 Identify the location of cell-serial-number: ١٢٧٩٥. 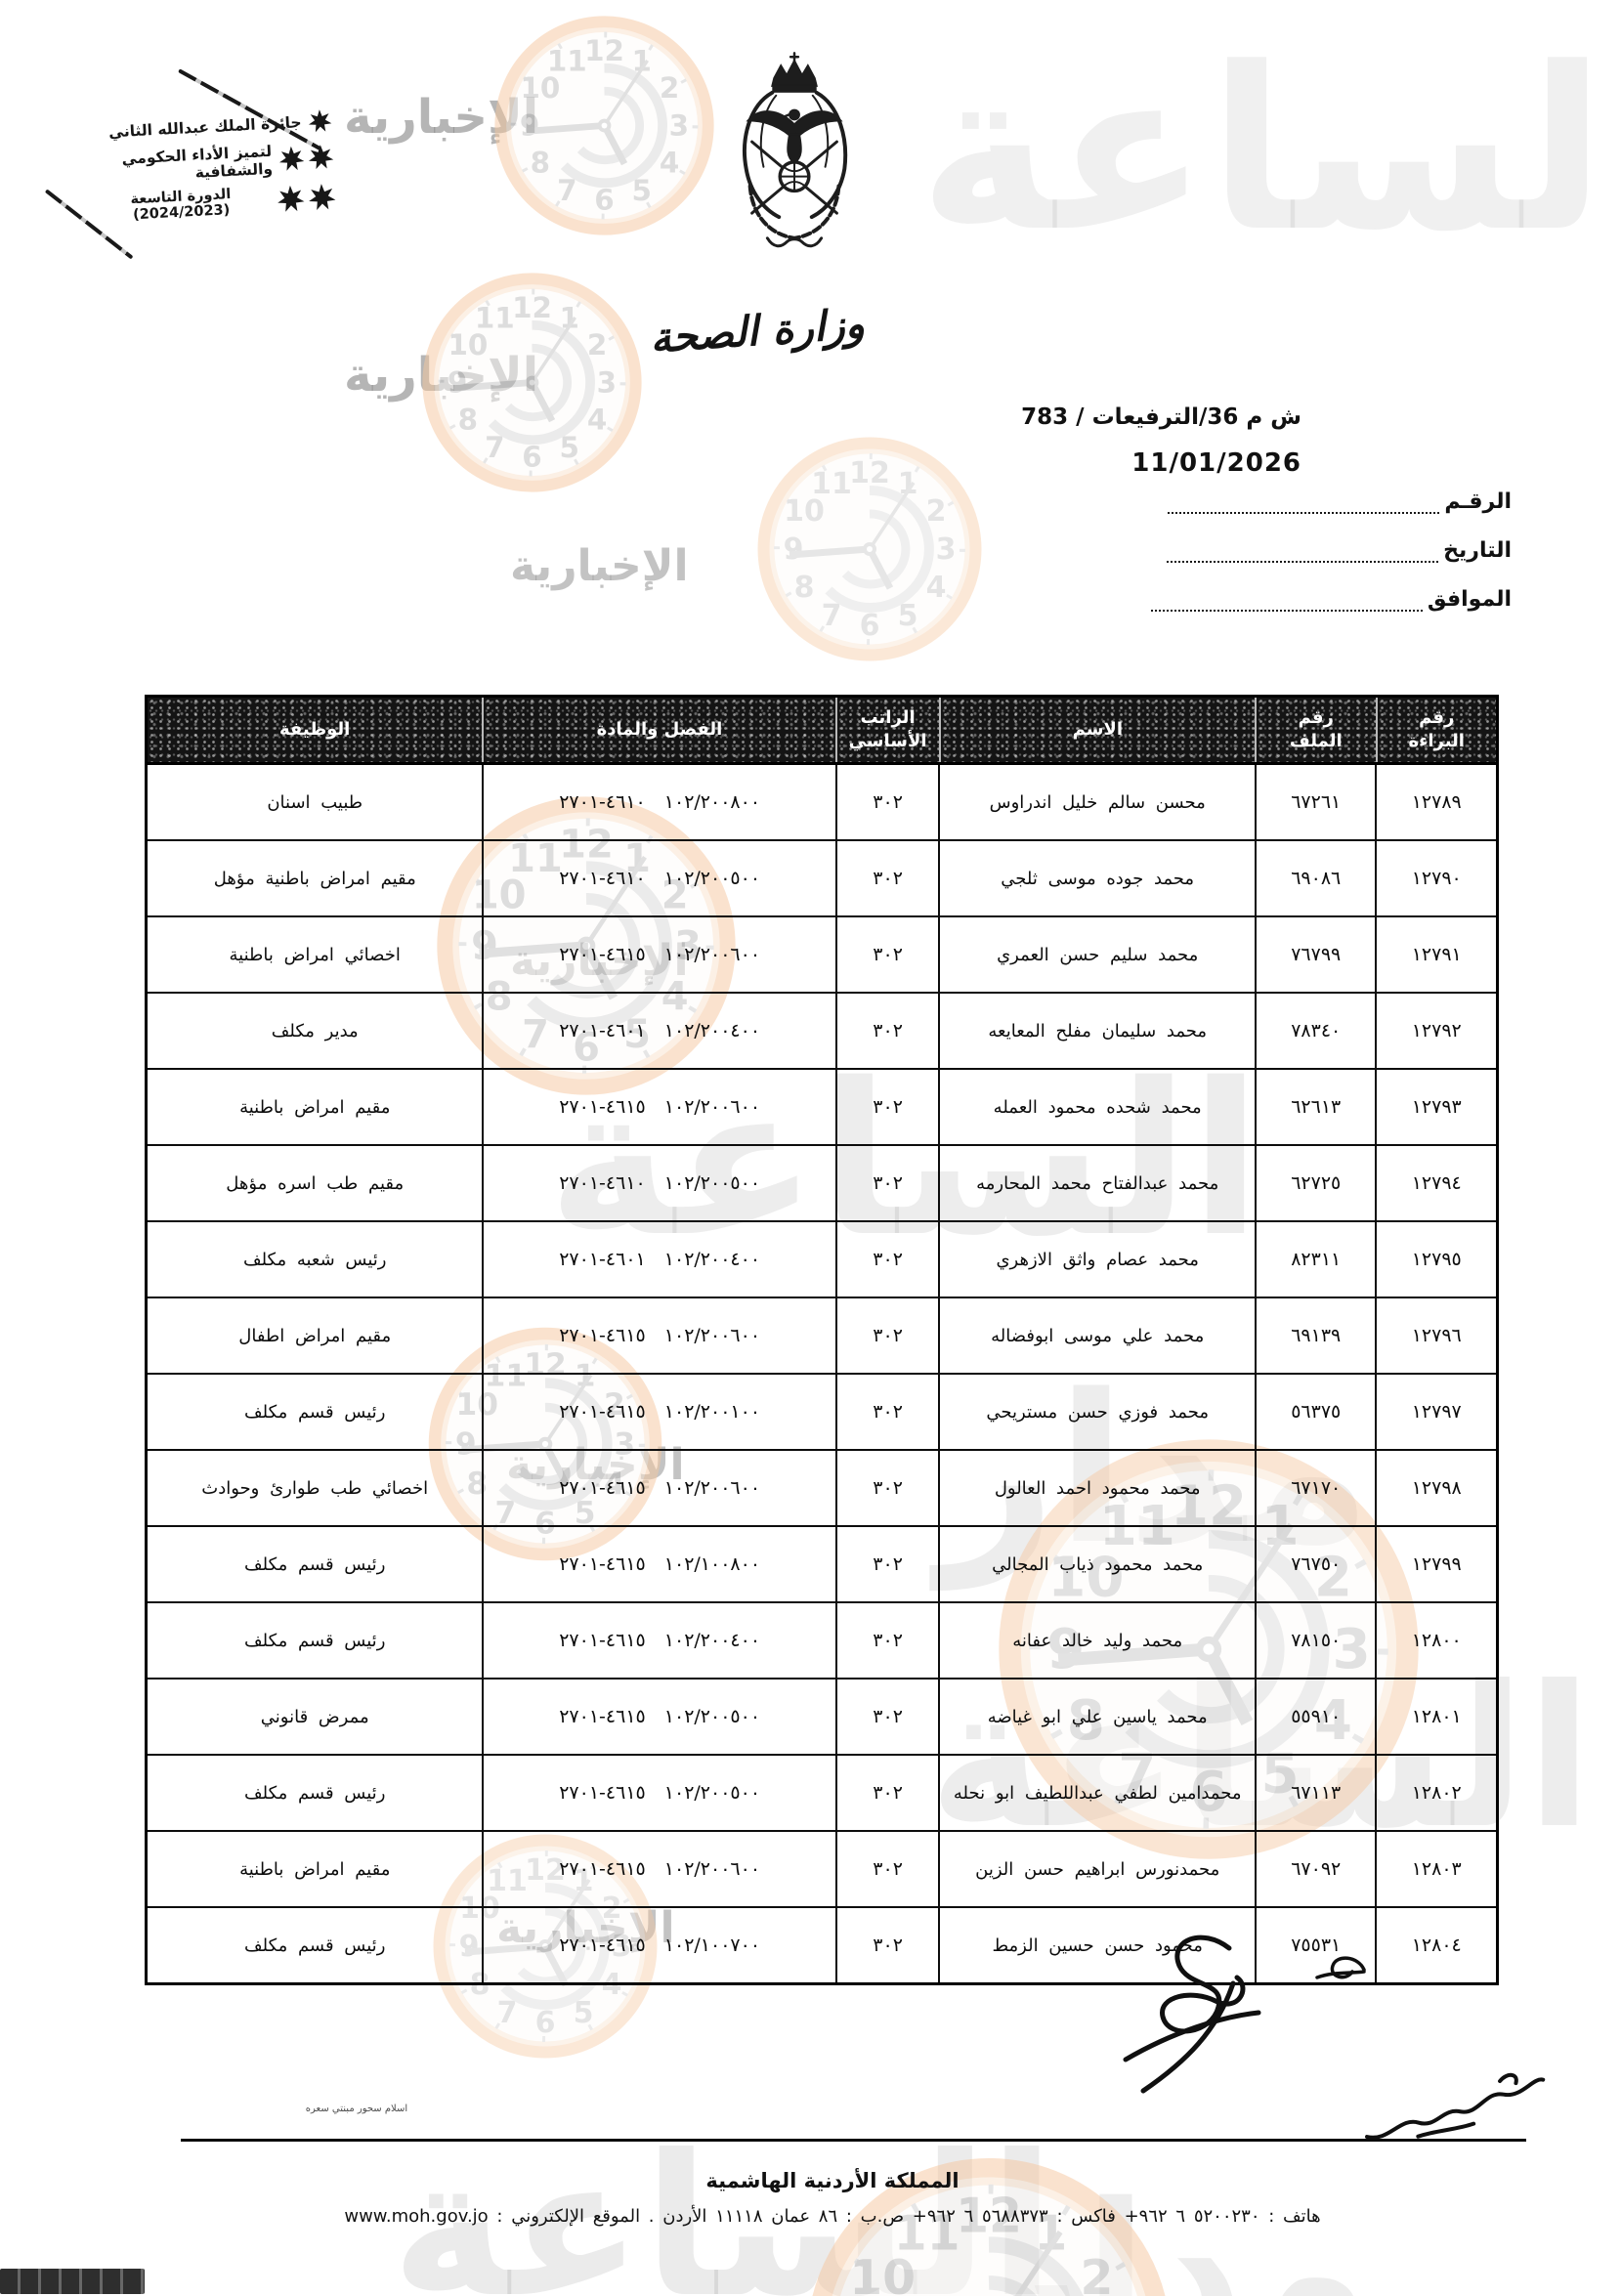
(1435, 1260).